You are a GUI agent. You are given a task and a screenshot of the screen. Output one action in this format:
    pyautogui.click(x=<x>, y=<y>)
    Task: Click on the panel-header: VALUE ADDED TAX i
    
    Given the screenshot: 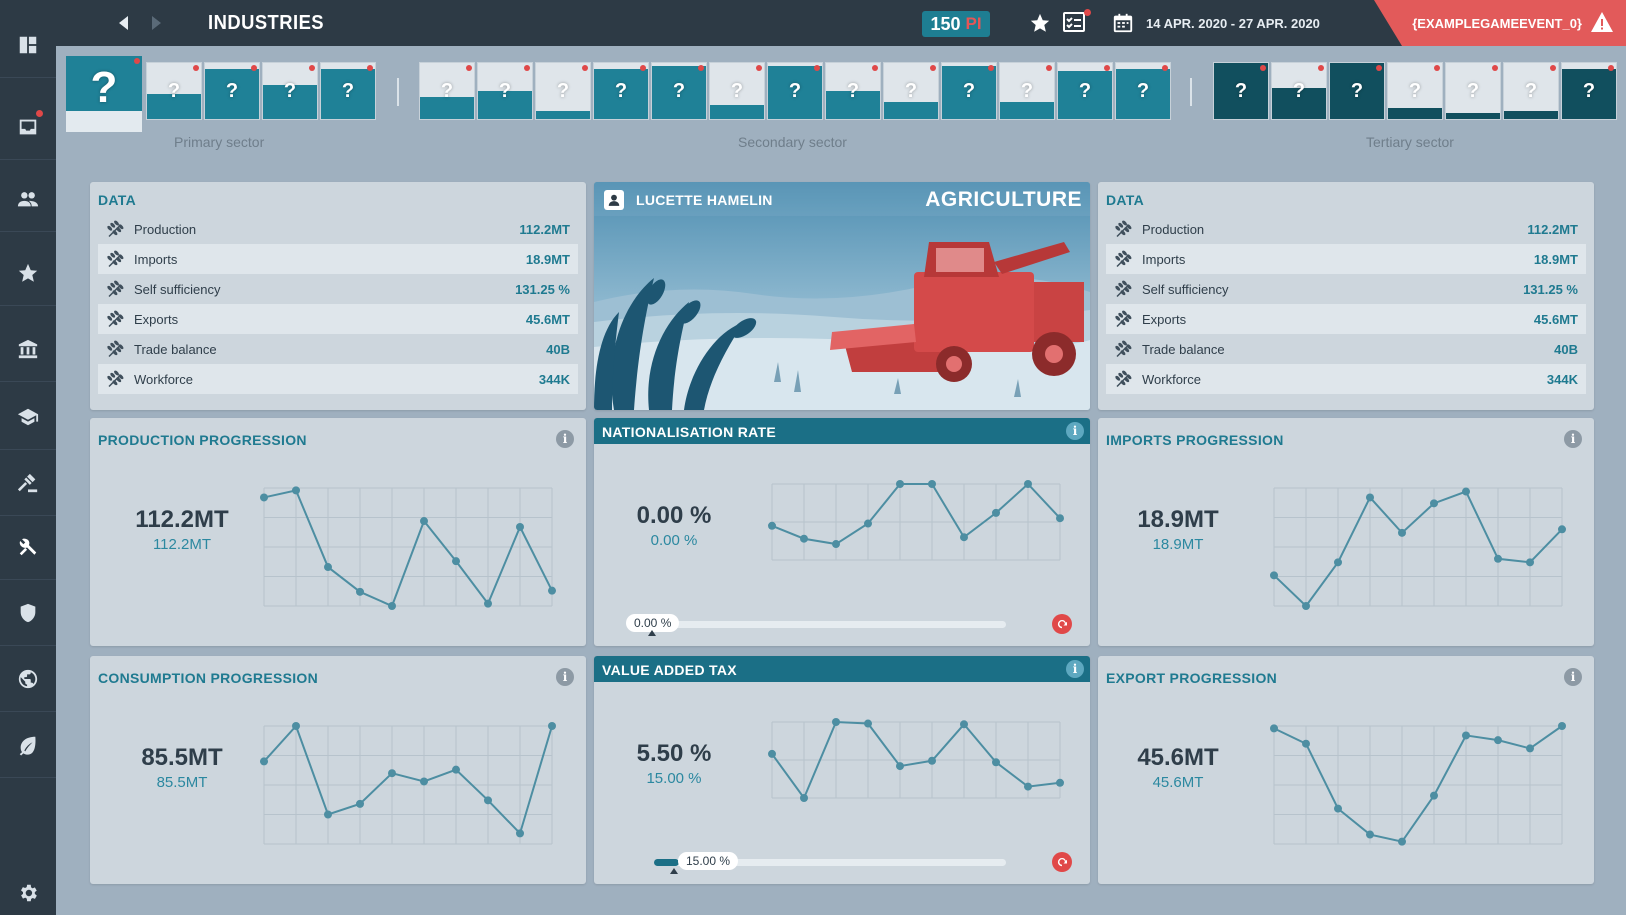 What is the action you would take?
    pyautogui.click(x=842, y=669)
    